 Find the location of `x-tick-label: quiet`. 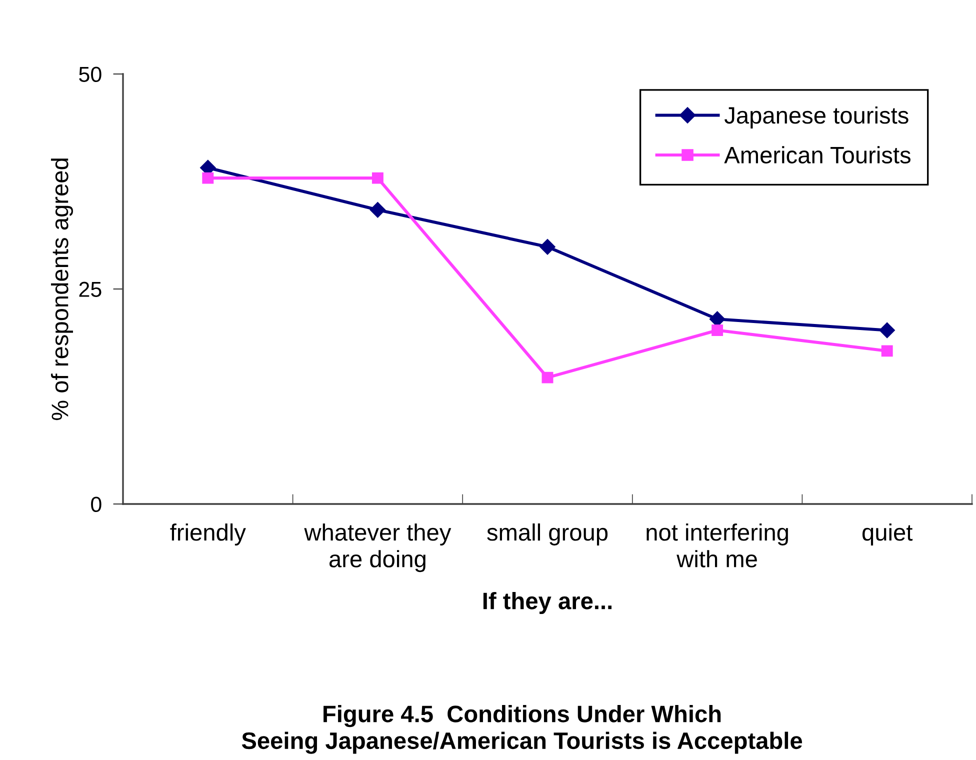

x-tick-label: quiet is located at coordinates (887, 534).